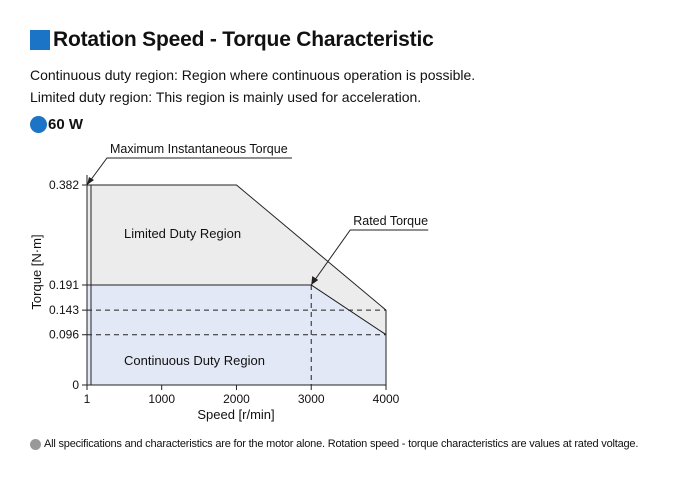 This screenshot has height=480, width=686. What do you see at coordinates (386, 399) in the screenshot?
I see `x-tick-label: 4000` at bounding box center [386, 399].